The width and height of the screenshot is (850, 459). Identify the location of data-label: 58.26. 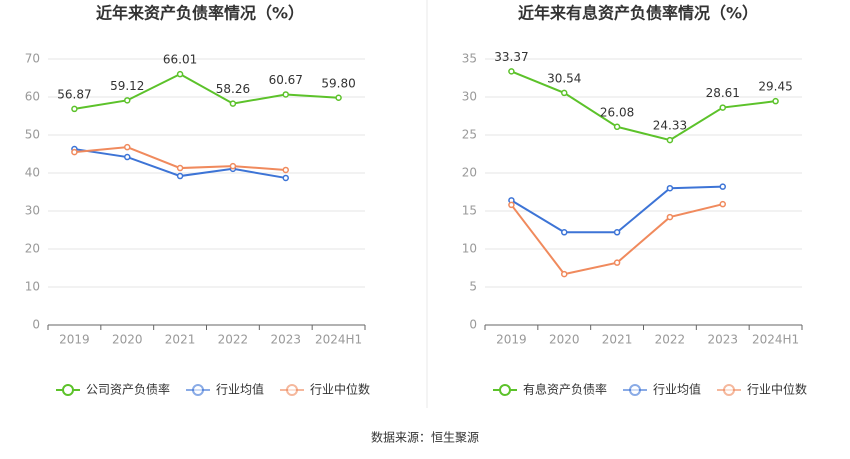
(233, 89).